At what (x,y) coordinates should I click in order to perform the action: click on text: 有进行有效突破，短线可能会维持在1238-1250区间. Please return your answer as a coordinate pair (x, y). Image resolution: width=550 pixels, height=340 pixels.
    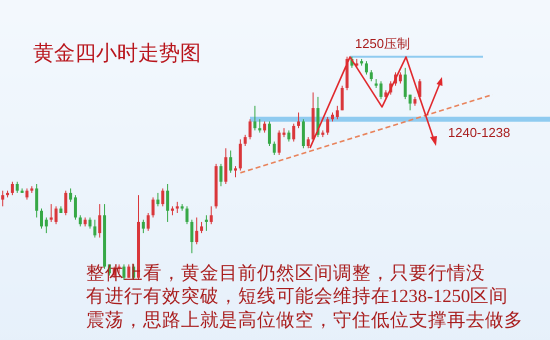
    Looking at the image, I should click on (297, 296).